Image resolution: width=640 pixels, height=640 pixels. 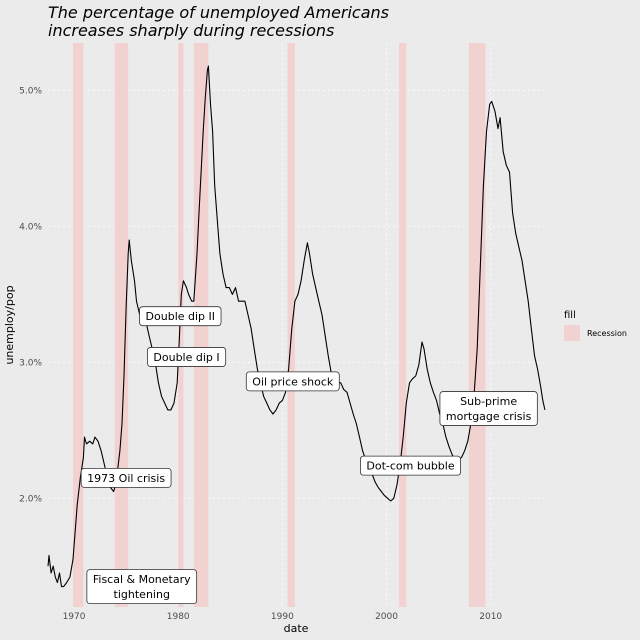 I want to click on x-axis-title: date, so click(x=296, y=628).